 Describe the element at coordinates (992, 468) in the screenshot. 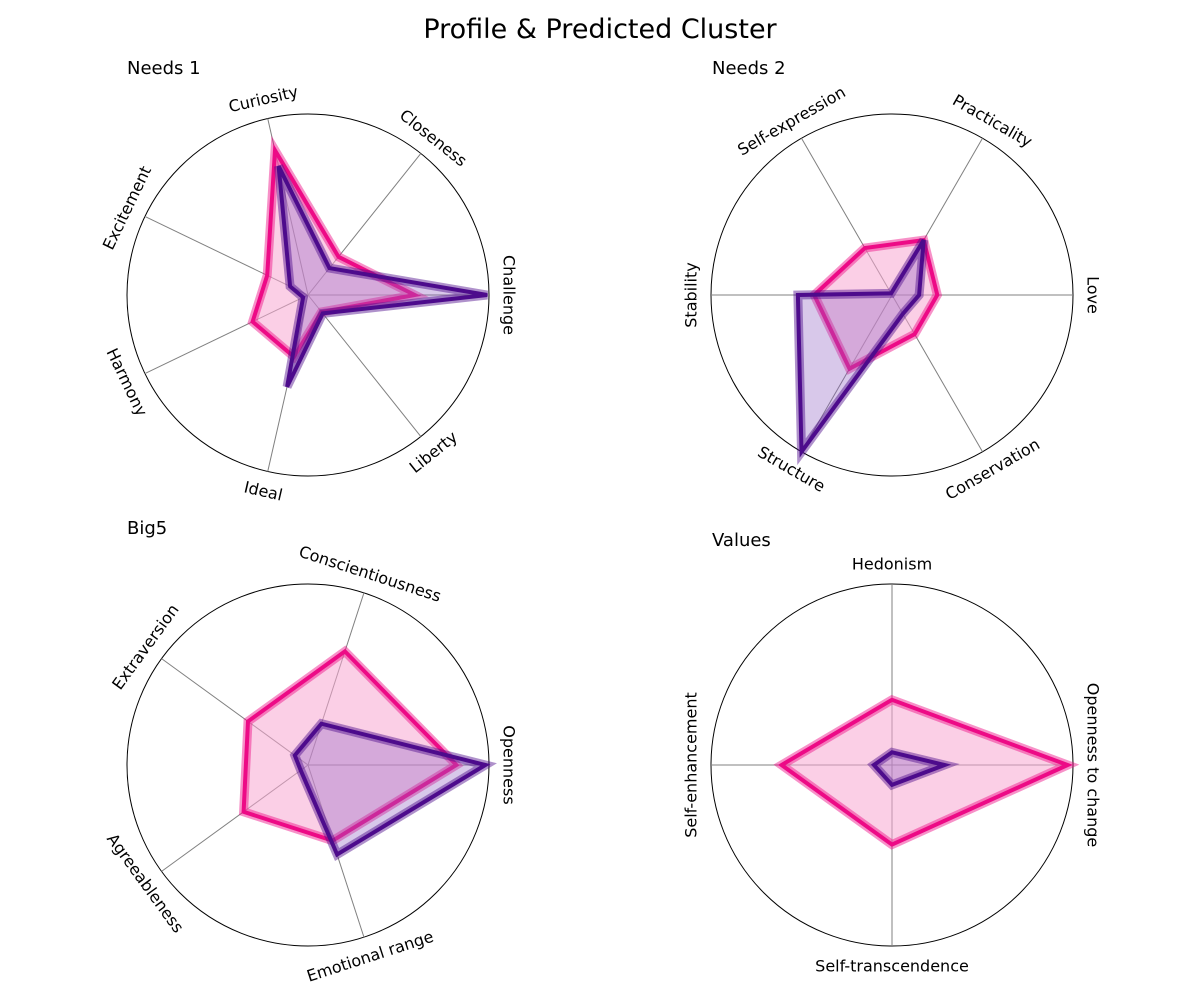

I see `axis-label-conservation: Conservation` at that location.